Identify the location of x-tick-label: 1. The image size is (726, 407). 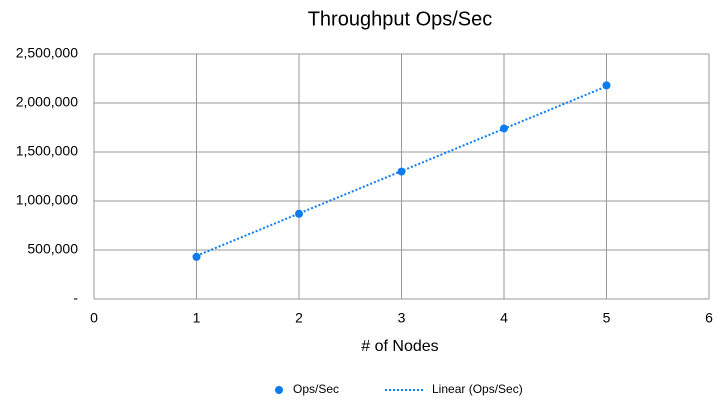
(197, 318).